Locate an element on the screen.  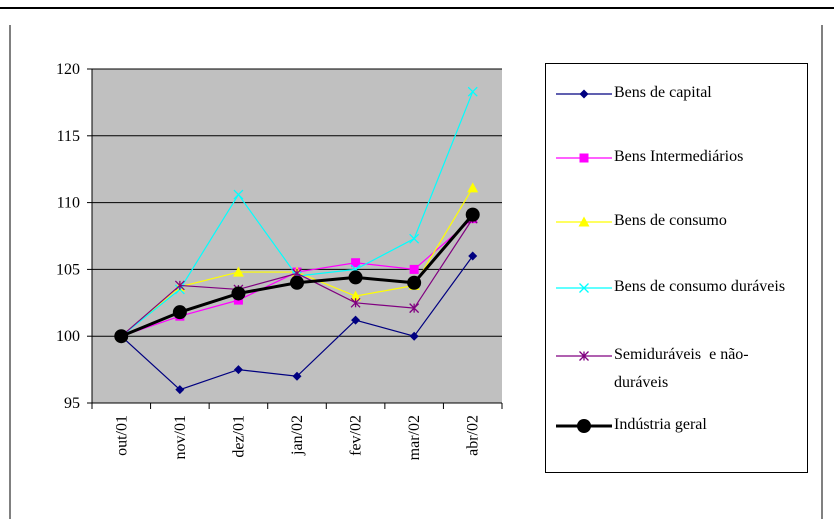
legend-label: Bens de consumo duráveis is located at coordinates (700, 286).